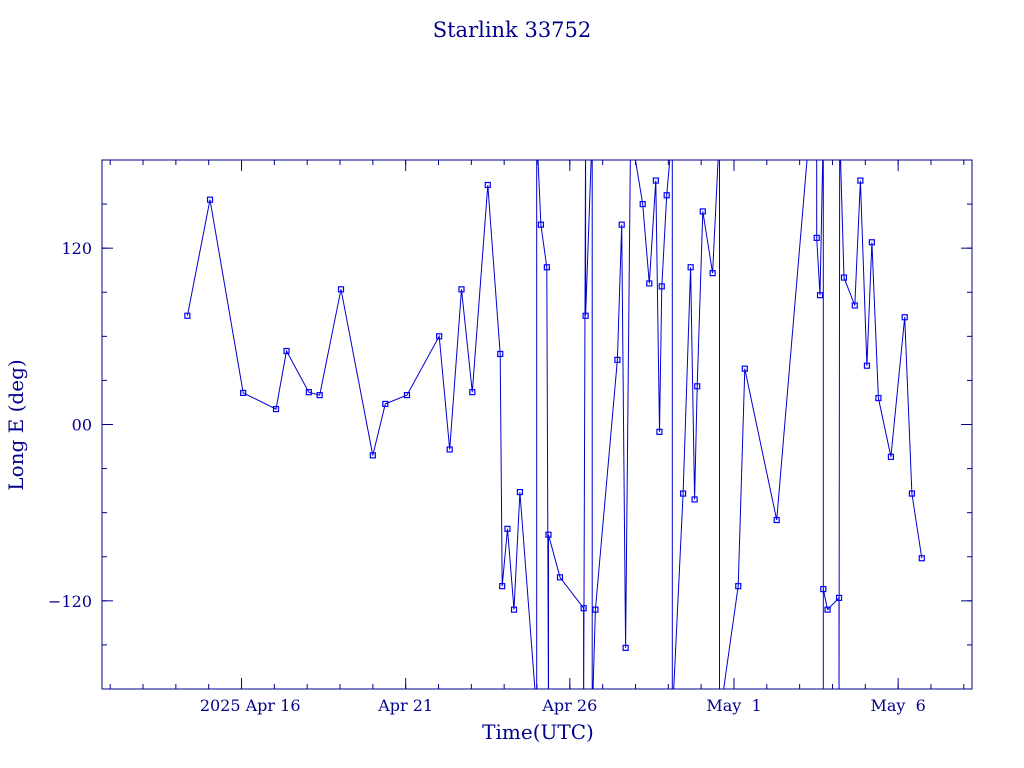 The image size is (1024, 768). Describe the element at coordinates (733, 705) in the screenshot. I see `x-tick-label: May 1` at that location.